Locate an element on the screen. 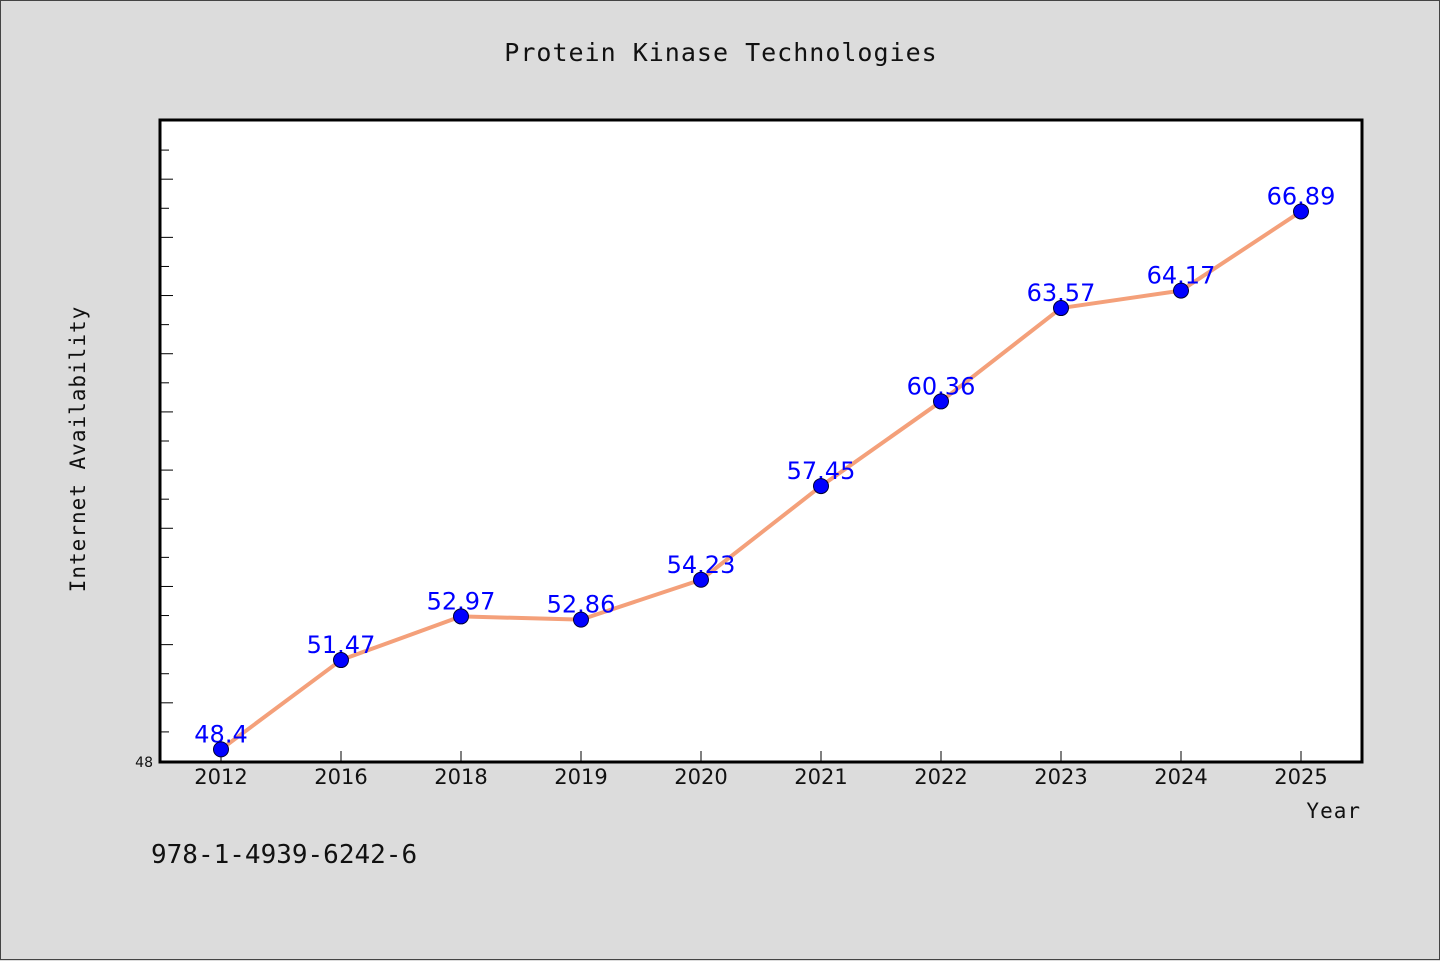 The image size is (1440, 961). y-min-tick-label: 48 is located at coordinates (144, 763).